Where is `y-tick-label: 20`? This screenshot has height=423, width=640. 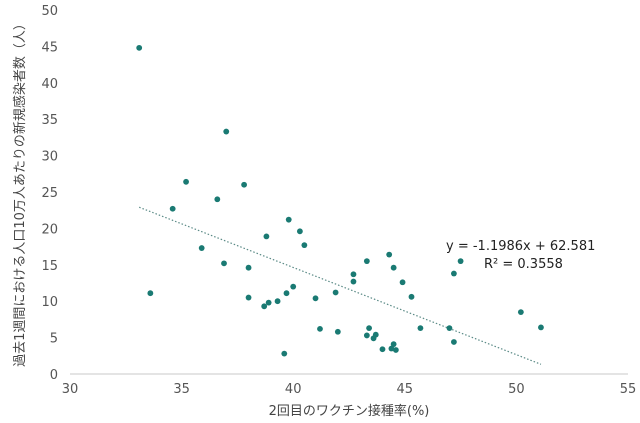
y-tick-label: 20 is located at coordinates (49, 229).